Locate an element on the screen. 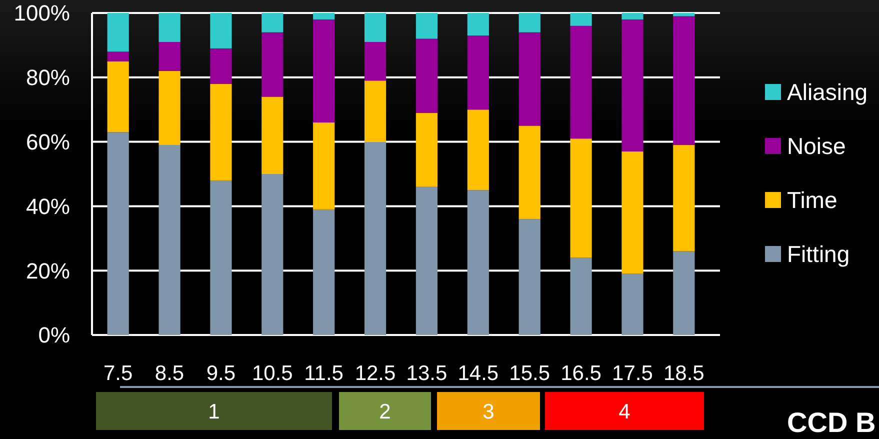 This screenshot has width=879, height=439. group-label-block: 2 is located at coordinates (385, 411).